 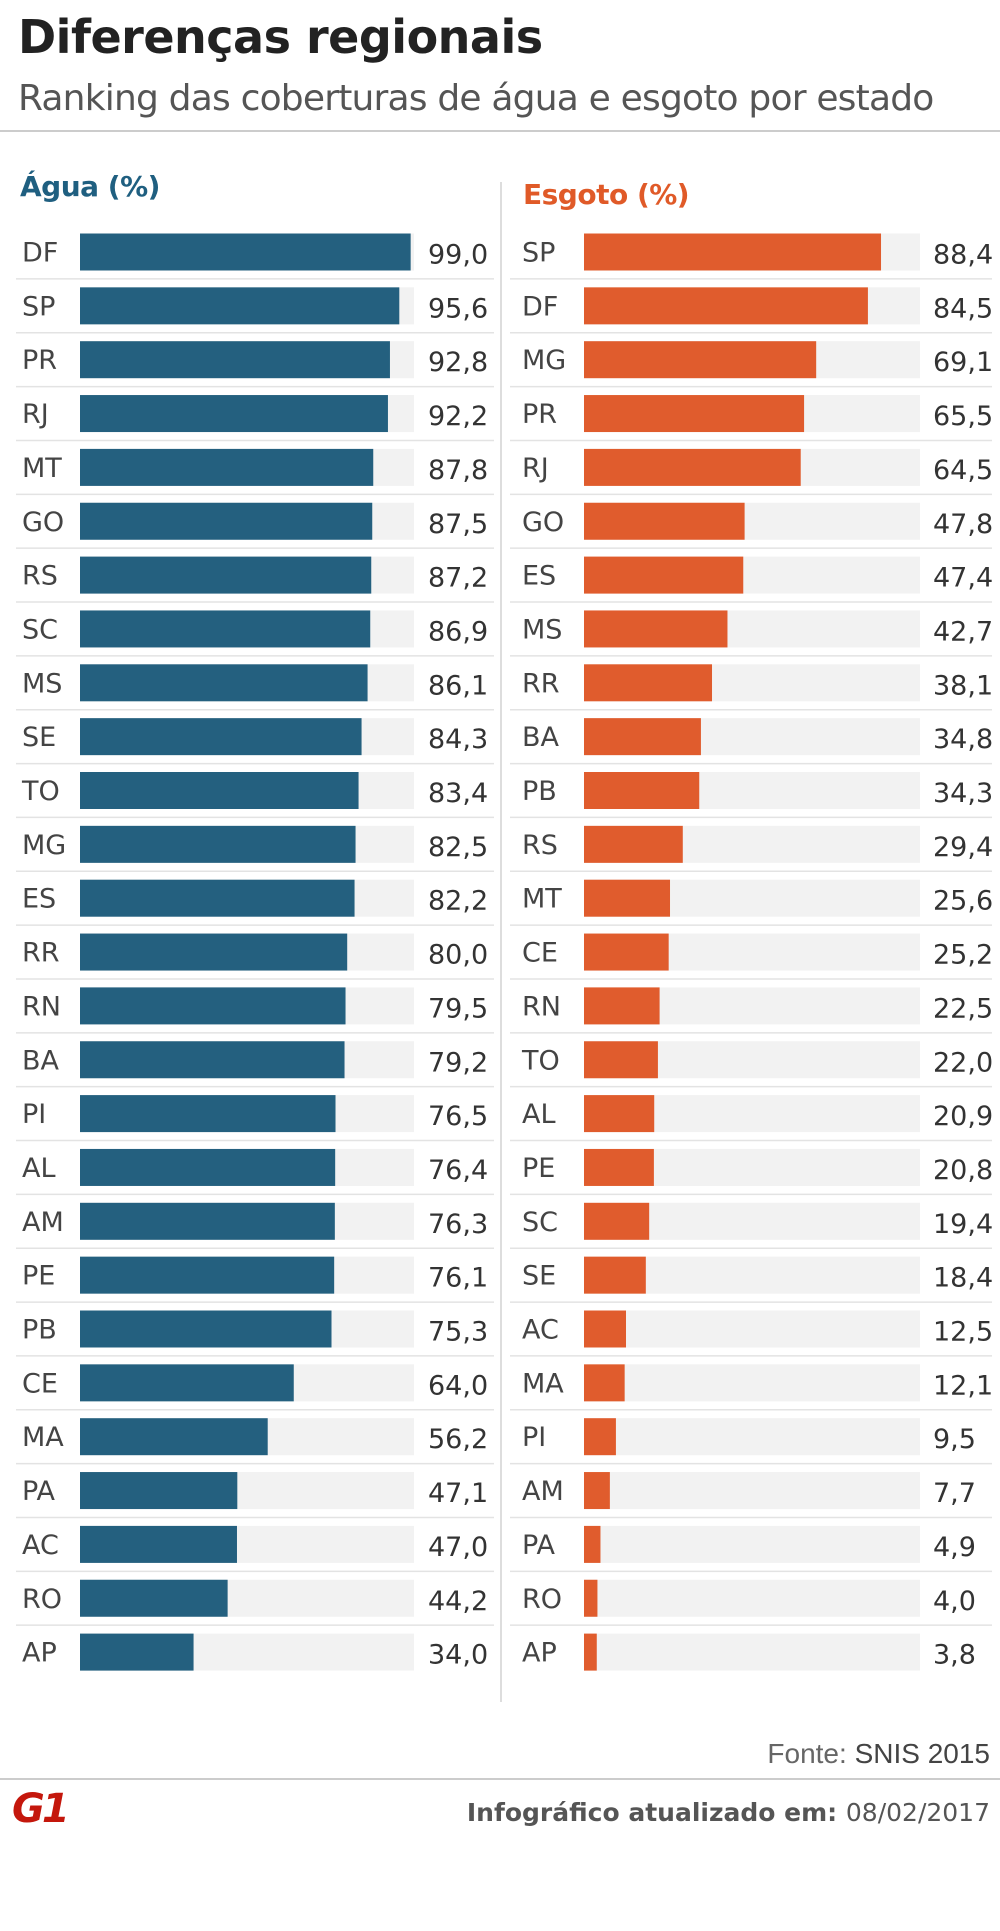 What do you see at coordinates (954, 1439) in the screenshot?
I see `esgoto-value-pi: 9,5` at bounding box center [954, 1439].